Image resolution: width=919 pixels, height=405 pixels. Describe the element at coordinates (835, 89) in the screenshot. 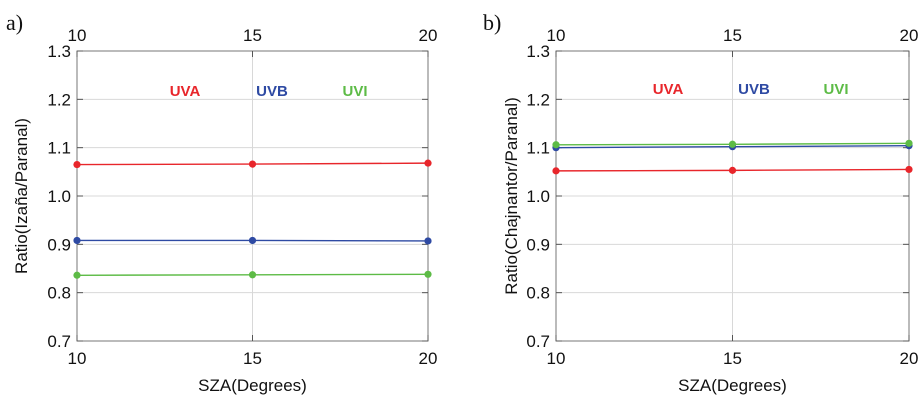

I see `panel-b-legend-uvi: UVI` at that location.